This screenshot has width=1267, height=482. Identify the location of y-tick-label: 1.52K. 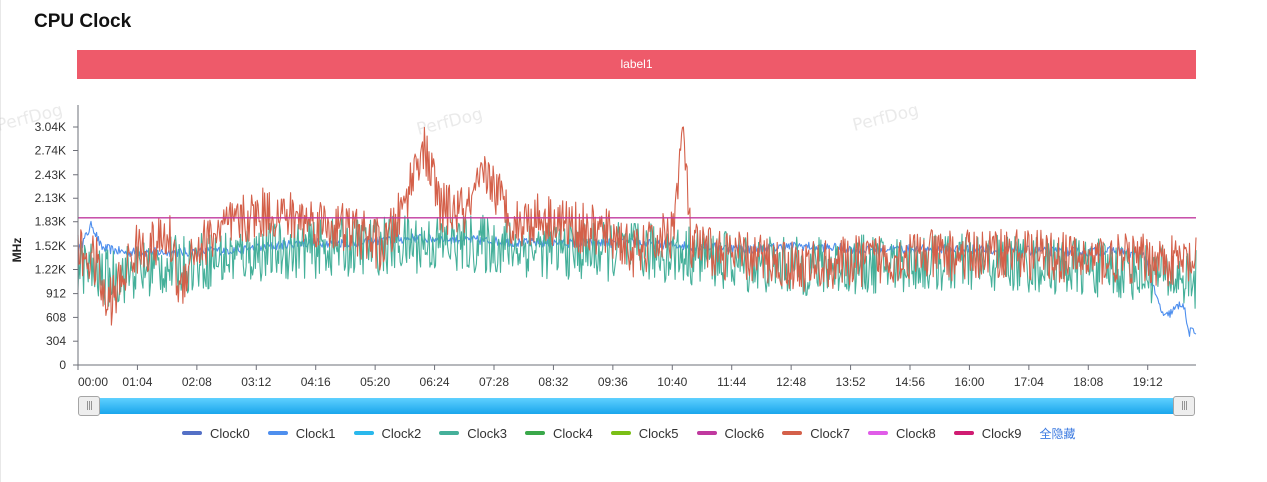
(50, 246).